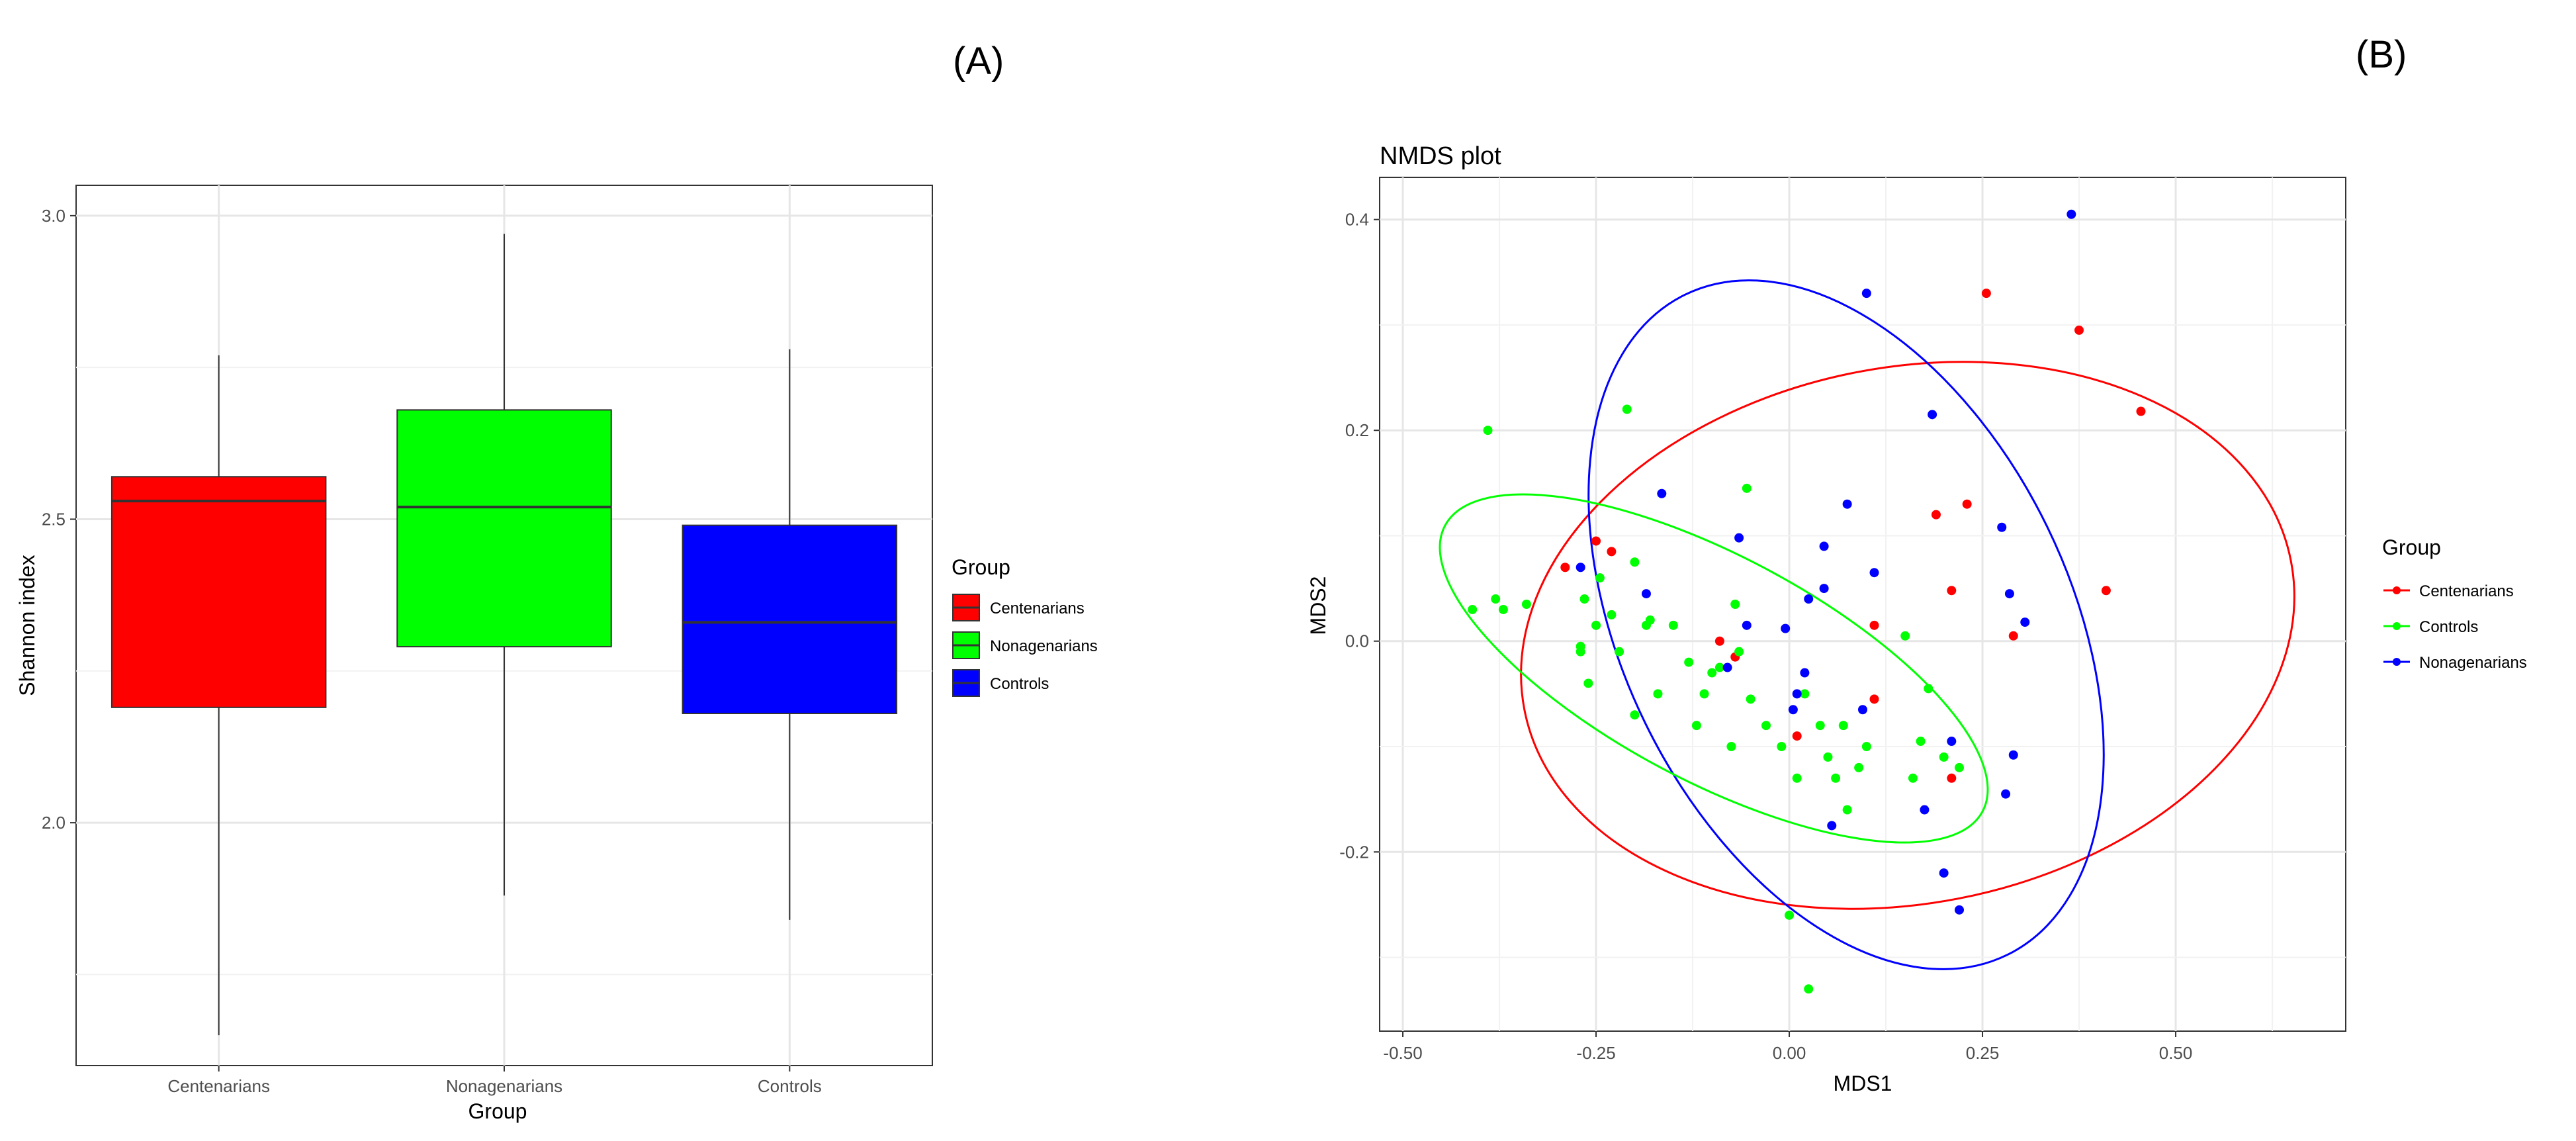 This screenshot has height=1141, width=2576. I want to click on x-tick-label: -0.50, so click(1402, 1053).